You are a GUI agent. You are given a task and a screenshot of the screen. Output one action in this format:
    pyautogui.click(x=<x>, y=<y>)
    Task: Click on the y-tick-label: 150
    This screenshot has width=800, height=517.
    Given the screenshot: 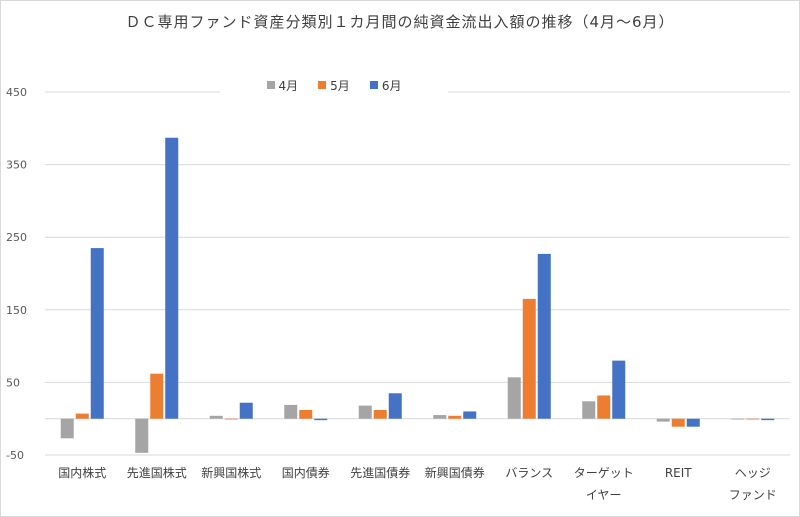 What is the action you would take?
    pyautogui.click(x=16, y=310)
    